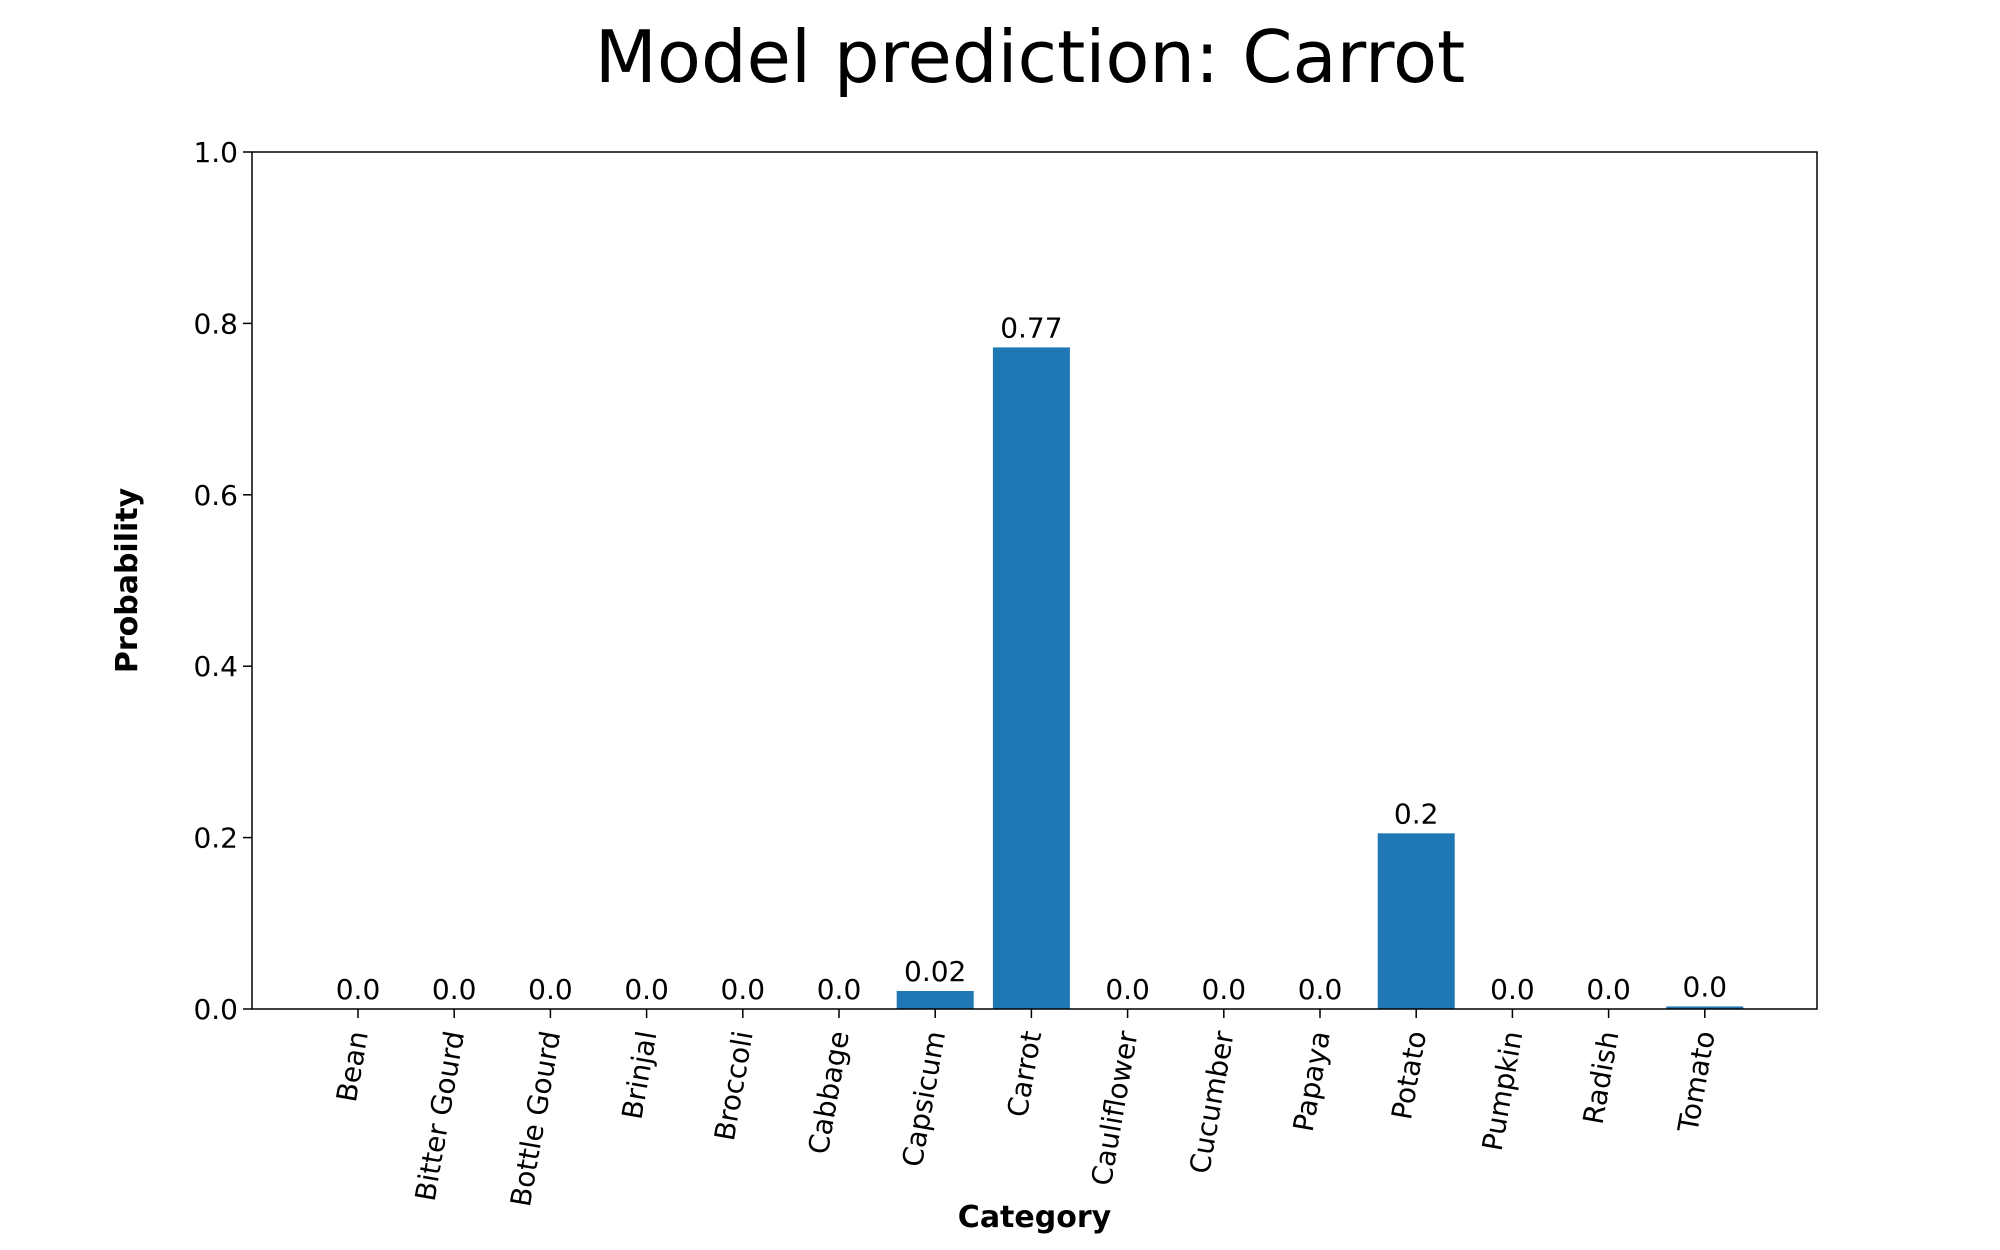  Describe the element at coordinates (215, 152) in the screenshot. I see `y-tick-label: 1.0` at that location.